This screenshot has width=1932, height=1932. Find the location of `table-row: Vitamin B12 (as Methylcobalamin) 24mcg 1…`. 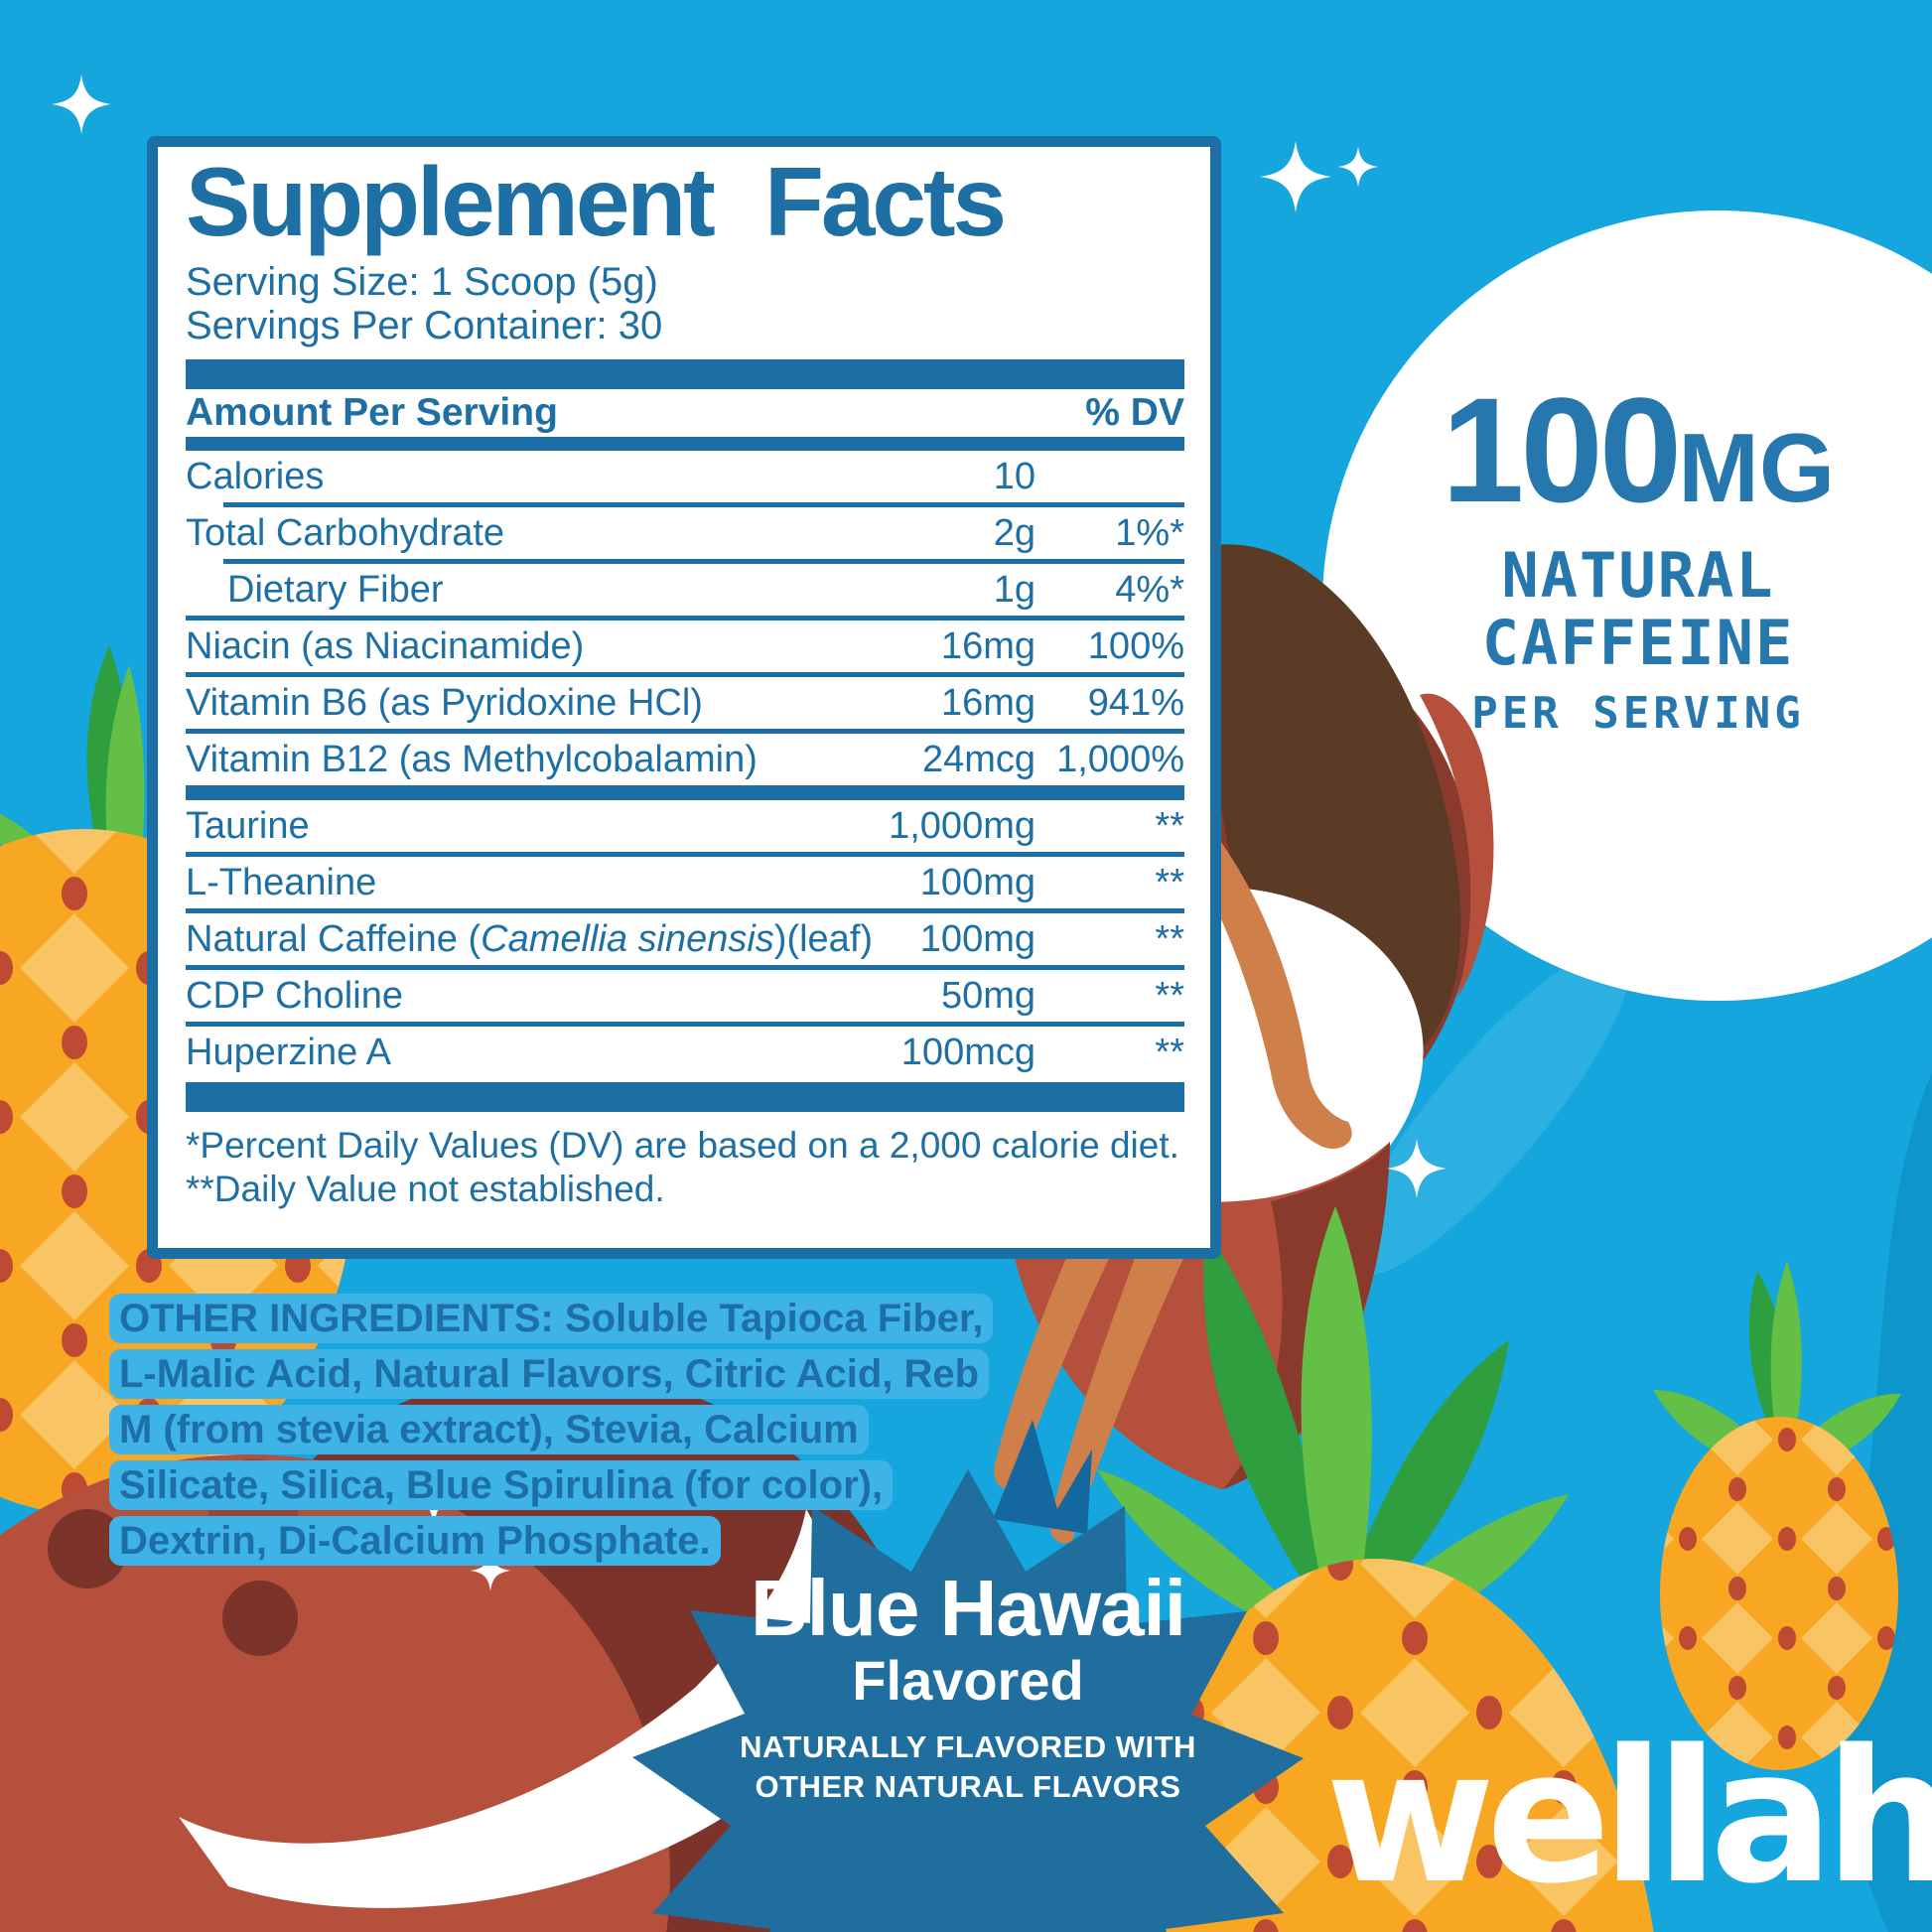

table-row: Vitamin B12 (as Methylcobalamin) 24mcg 1… is located at coordinates (685, 759).